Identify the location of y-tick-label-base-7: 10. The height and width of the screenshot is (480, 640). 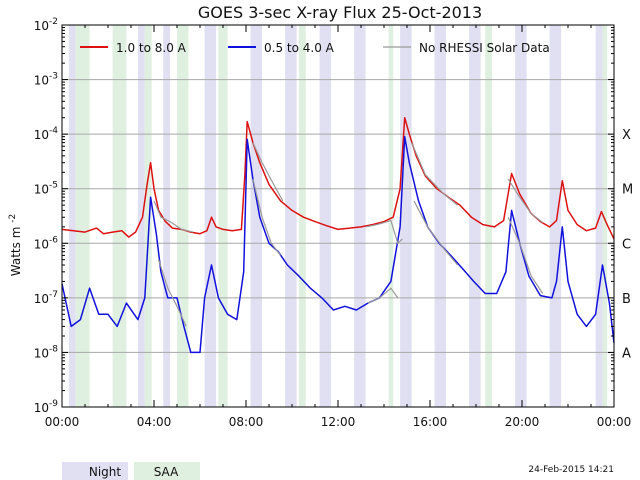
(41, 26).